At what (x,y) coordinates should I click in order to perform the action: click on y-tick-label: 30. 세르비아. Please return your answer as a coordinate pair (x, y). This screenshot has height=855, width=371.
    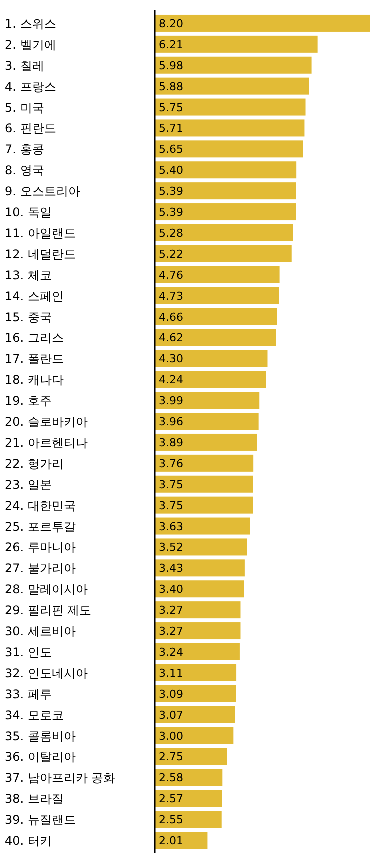
    Looking at the image, I should click on (40, 631).